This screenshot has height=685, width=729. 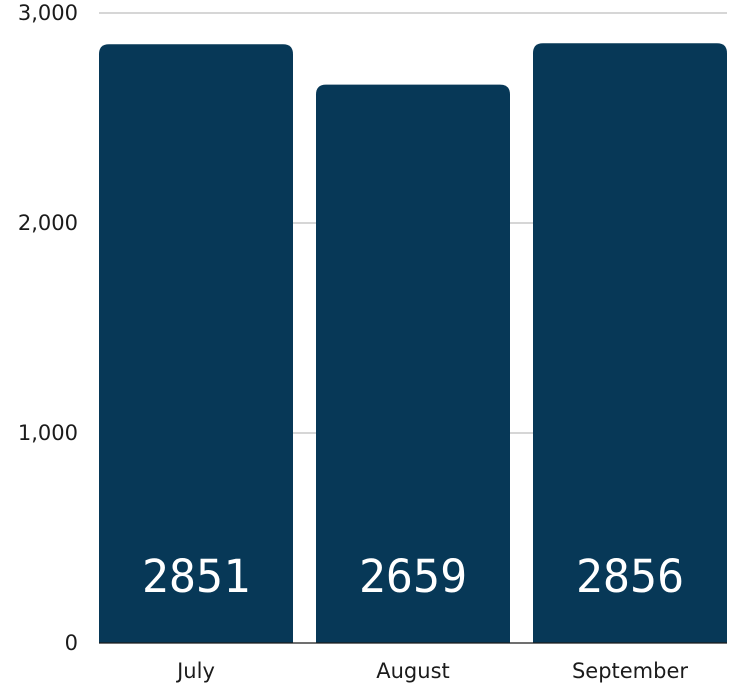 I want to click on y-tick-label: 0, so click(x=71, y=643).